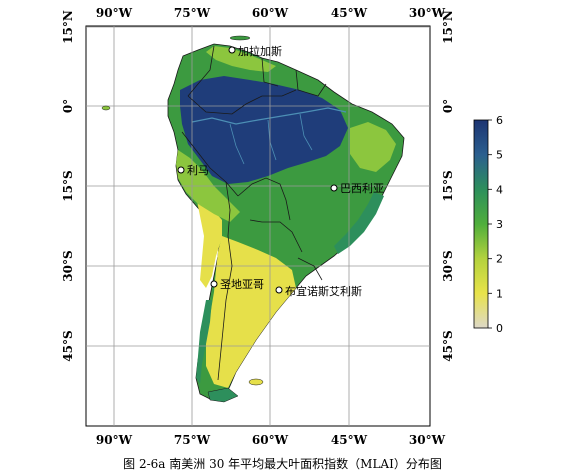 This screenshot has width=565, height=476. I want to click on lat-tick-right-0: 15°N, so click(448, 27).